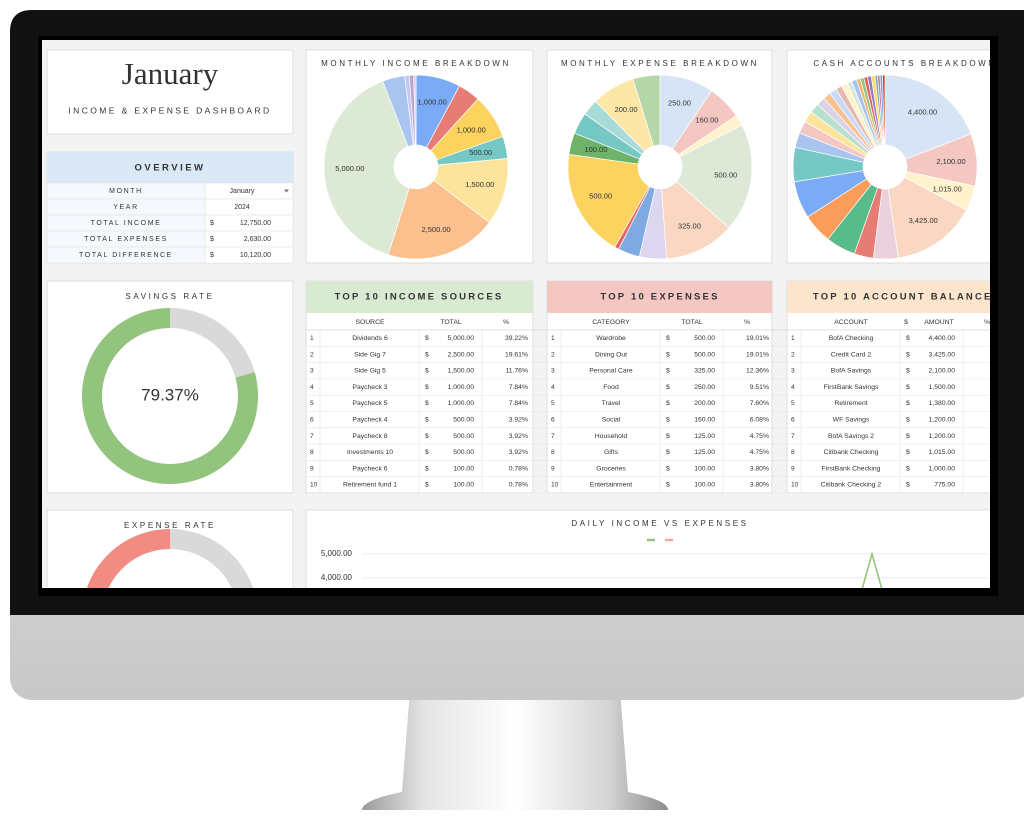 The height and width of the screenshot is (819, 1024). I want to click on amount: 4,400.00, so click(942, 338).